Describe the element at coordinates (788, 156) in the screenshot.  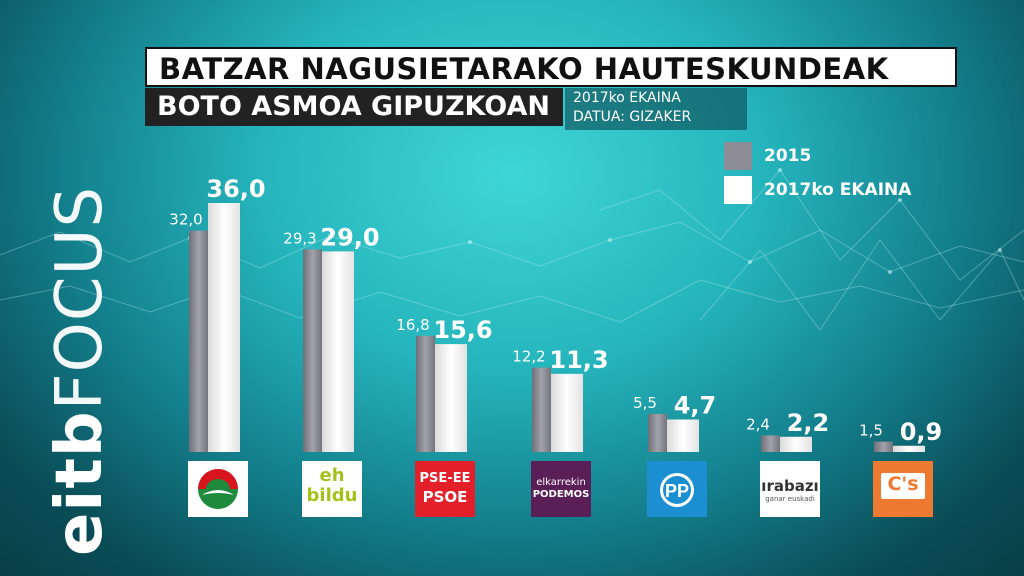
I see `legend-label-2015: 2015` at that location.